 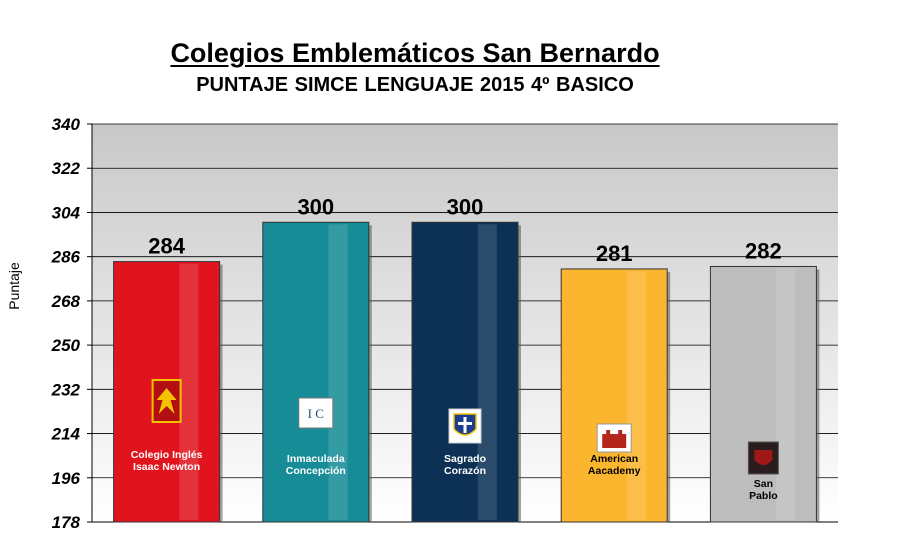 What do you see at coordinates (66, 301) in the screenshot?
I see `y-tick-label: 268` at bounding box center [66, 301].